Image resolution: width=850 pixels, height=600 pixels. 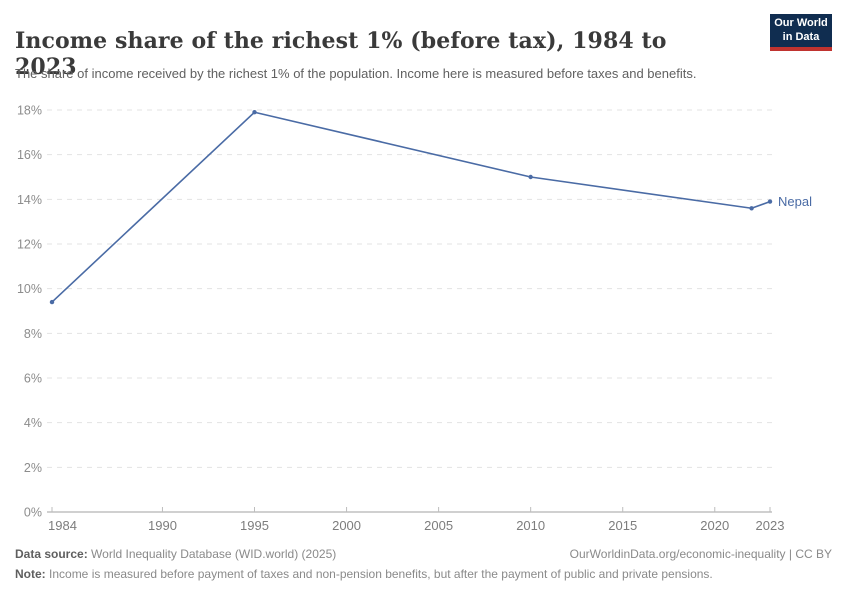 I want to click on owid-logo: Our World in Data, so click(x=801, y=32).